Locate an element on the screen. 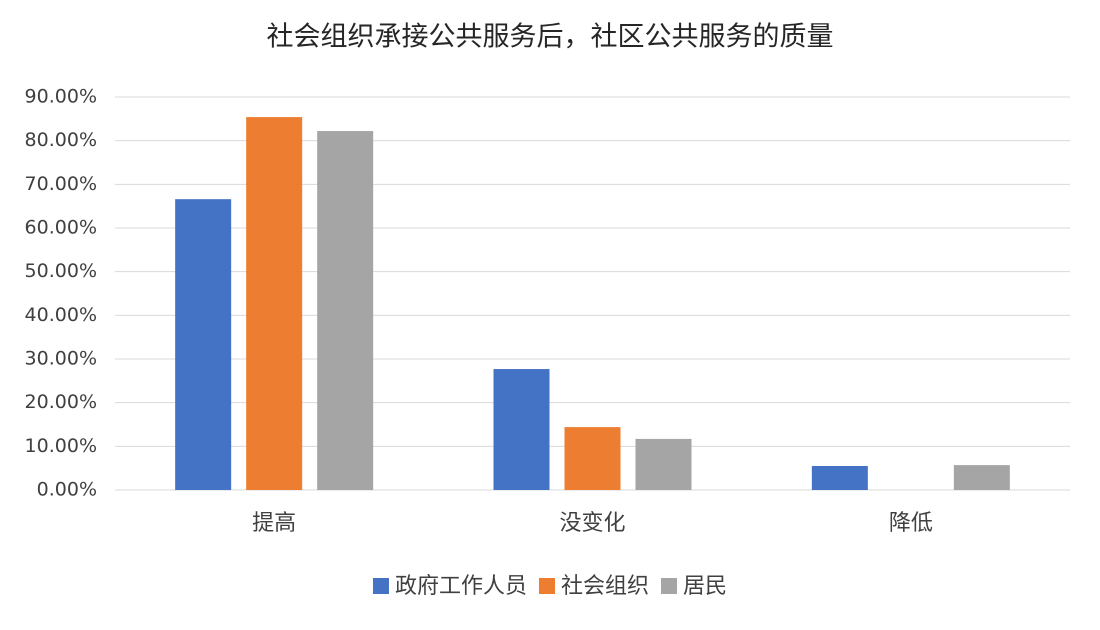 This screenshot has height=630, width=1100. y-tick-label: 70.00% is located at coordinates (61, 184).